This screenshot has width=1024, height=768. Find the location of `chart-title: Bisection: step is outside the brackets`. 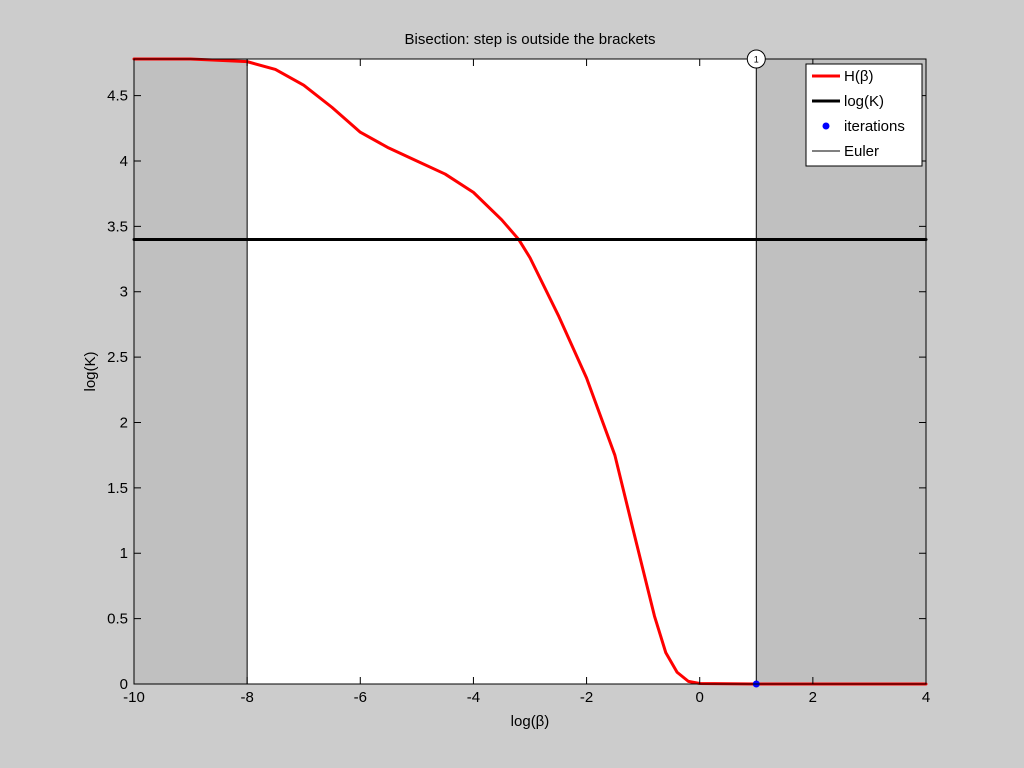

chart-title: Bisection: step is outside the brackets is located at coordinates (530, 39).